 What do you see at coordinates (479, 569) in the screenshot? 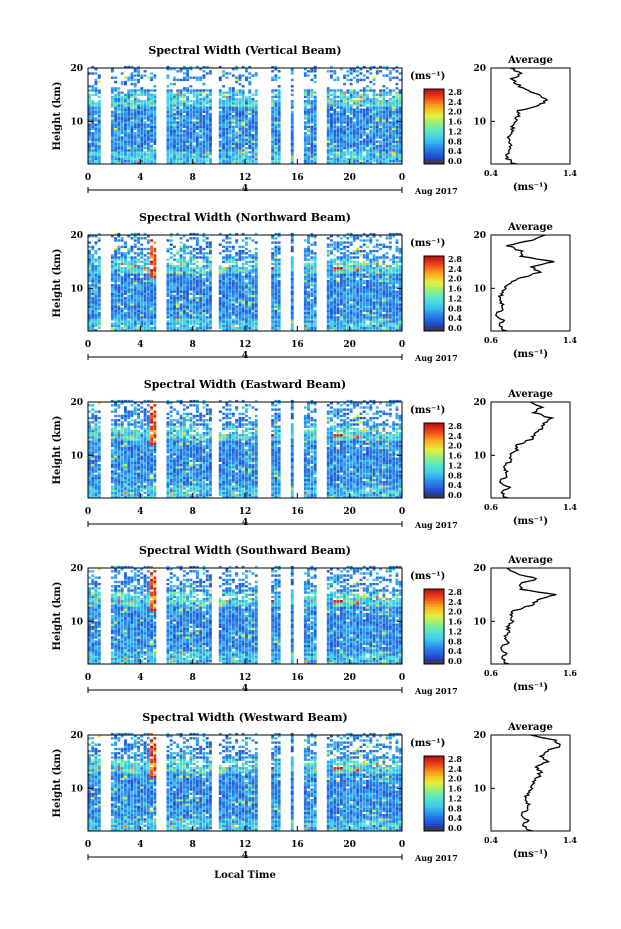
I see `avg-y-tick-label: 20` at bounding box center [479, 569].